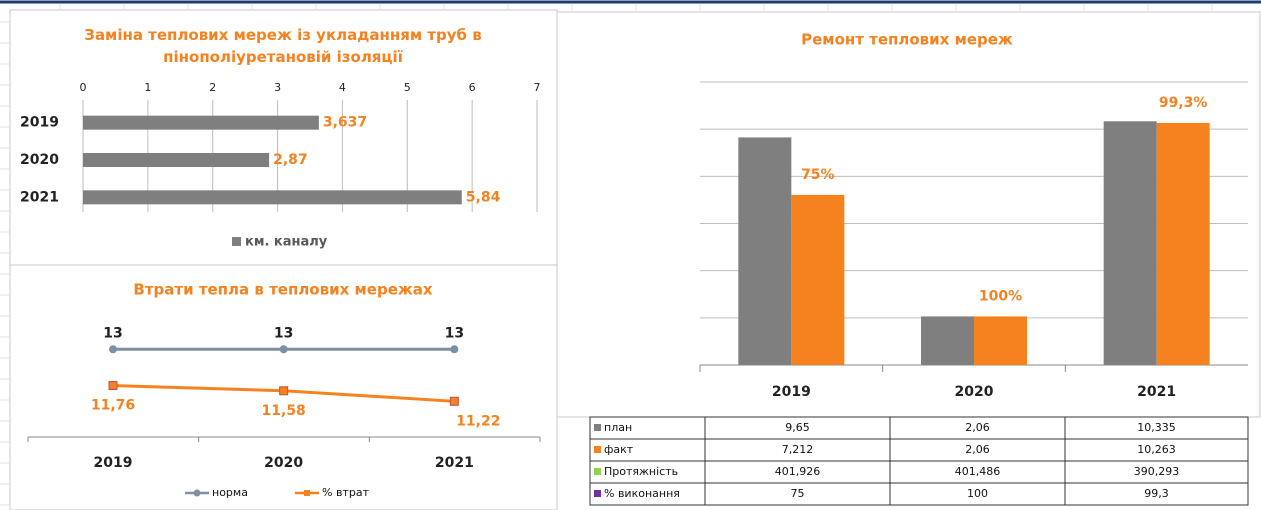 The height and width of the screenshot is (510, 1261). What do you see at coordinates (230, 492) in the screenshot?
I see `legend-label: норма` at bounding box center [230, 492].